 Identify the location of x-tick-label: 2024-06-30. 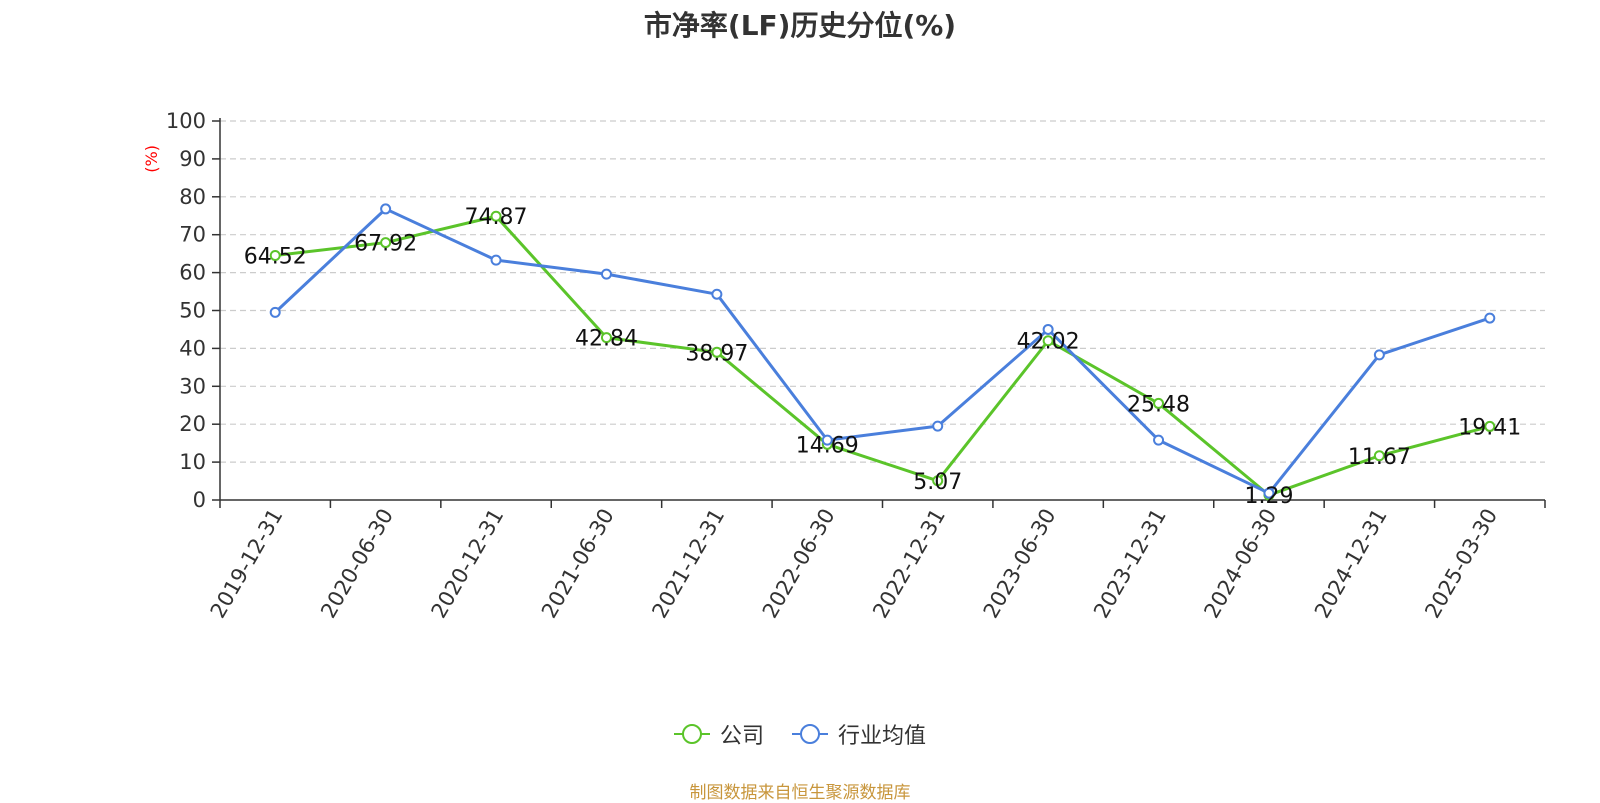
(1240, 564).